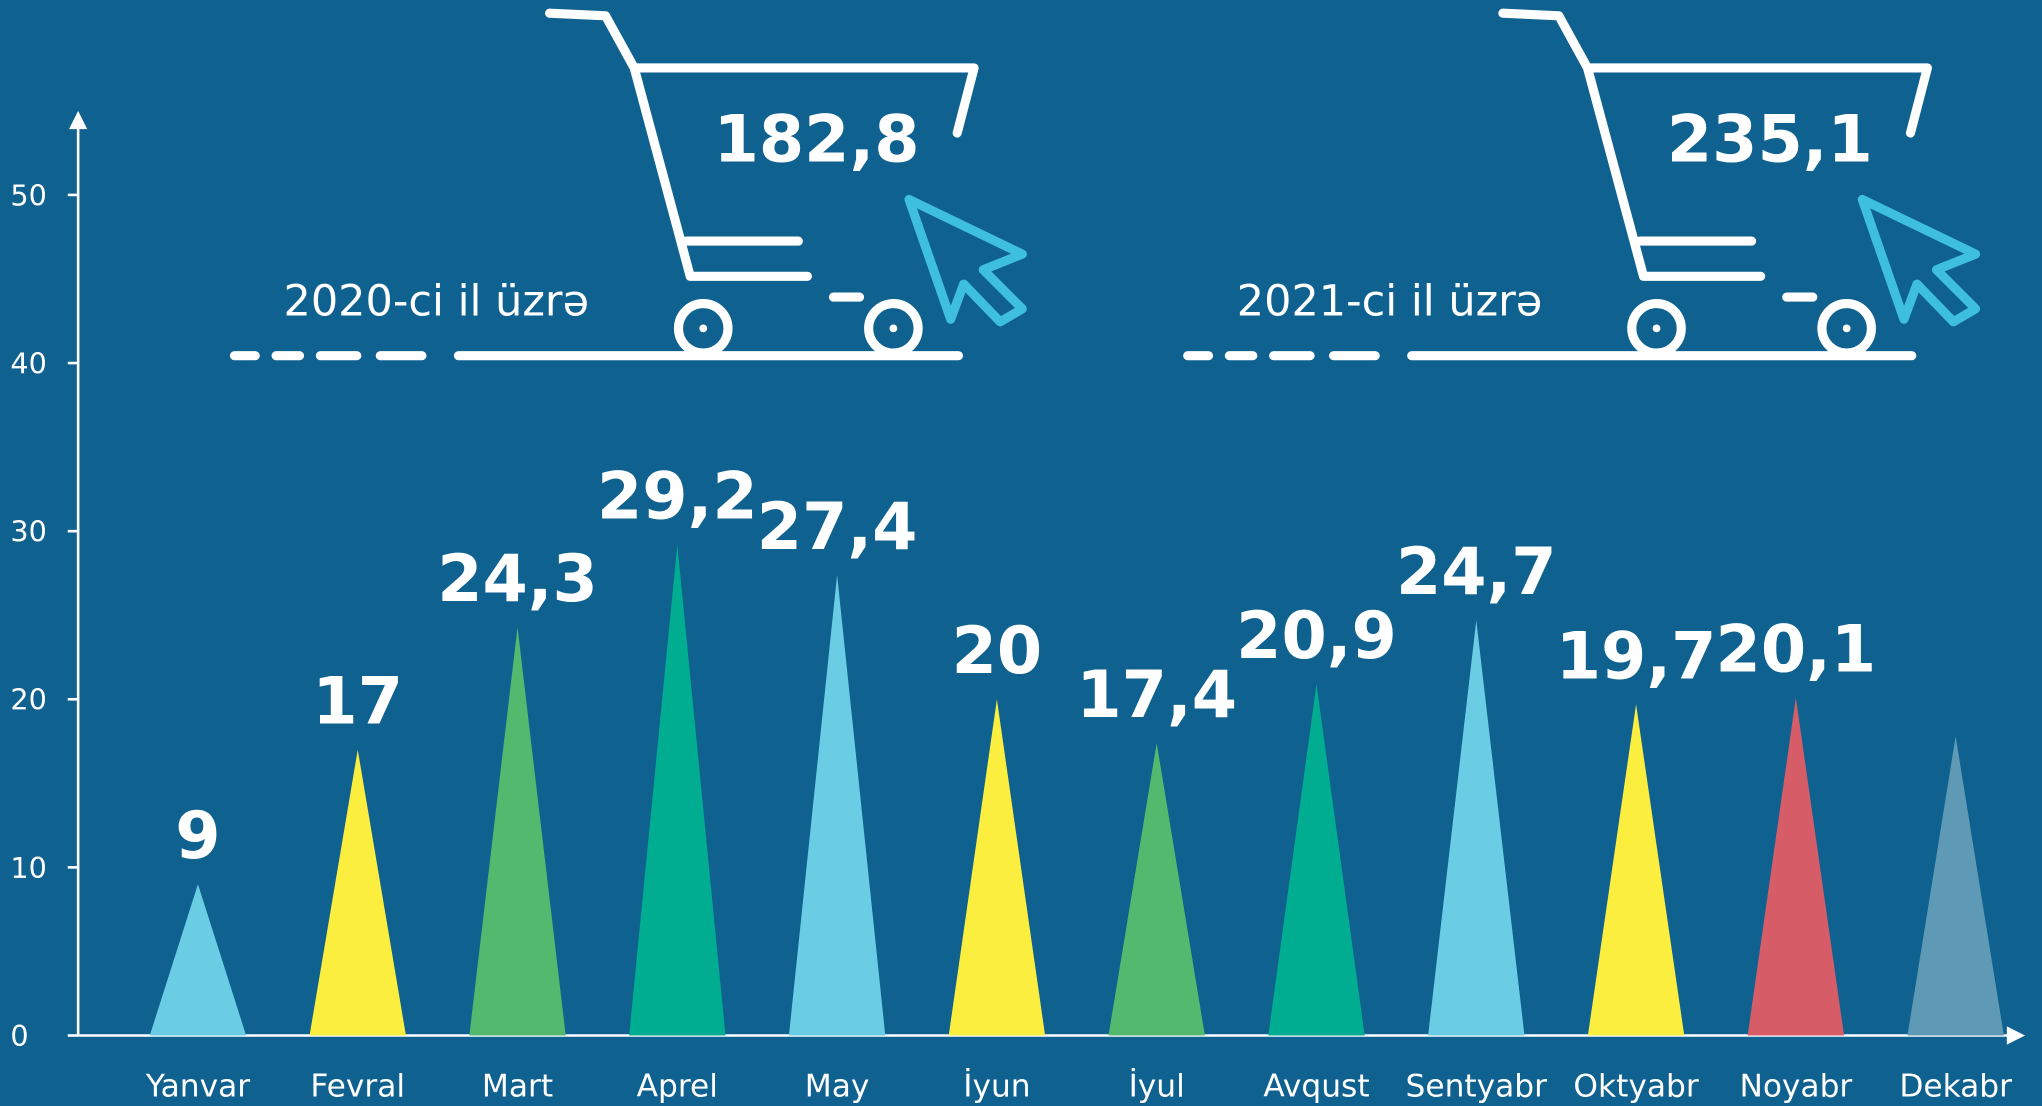  I want to click on value-label: 24,7, so click(1476, 572).